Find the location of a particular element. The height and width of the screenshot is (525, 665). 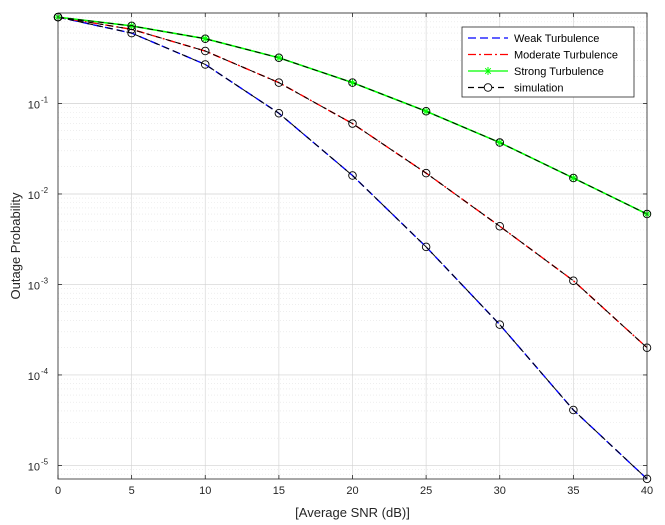

y-tick-exponent: -5 is located at coordinates (45, 461).